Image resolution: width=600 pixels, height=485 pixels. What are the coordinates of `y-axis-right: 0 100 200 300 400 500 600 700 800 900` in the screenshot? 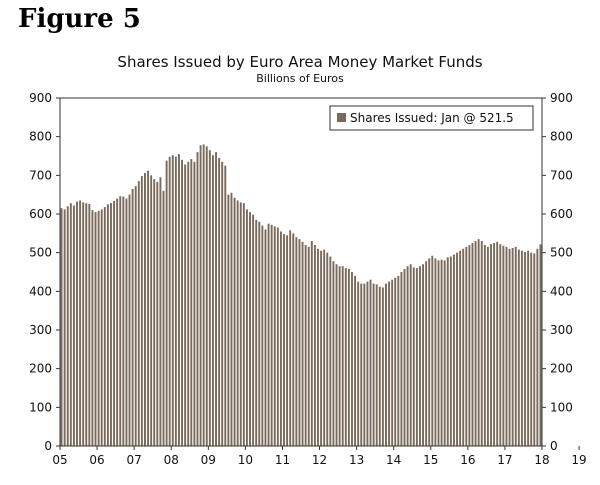 It's located at (557, 272).